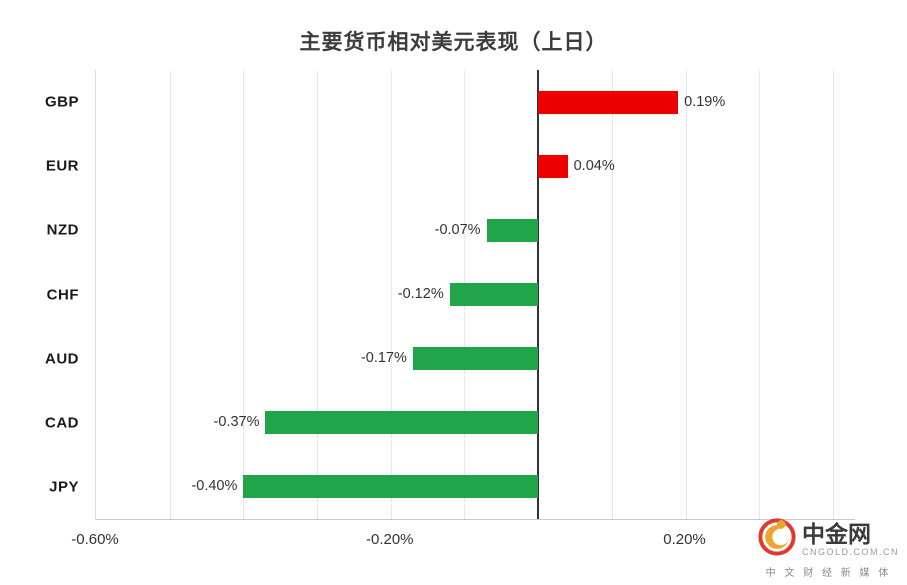 Image resolution: width=907 pixels, height=585 pixels. I want to click on y-axis-label-eur: EUR, so click(62, 166).